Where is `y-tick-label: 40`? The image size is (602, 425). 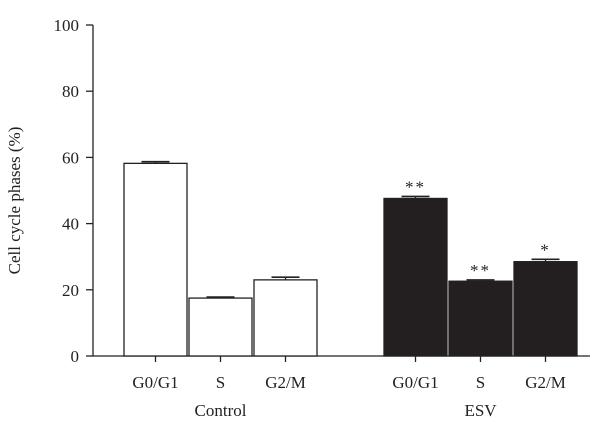 y-tick-label: 40 is located at coordinates (70, 224).